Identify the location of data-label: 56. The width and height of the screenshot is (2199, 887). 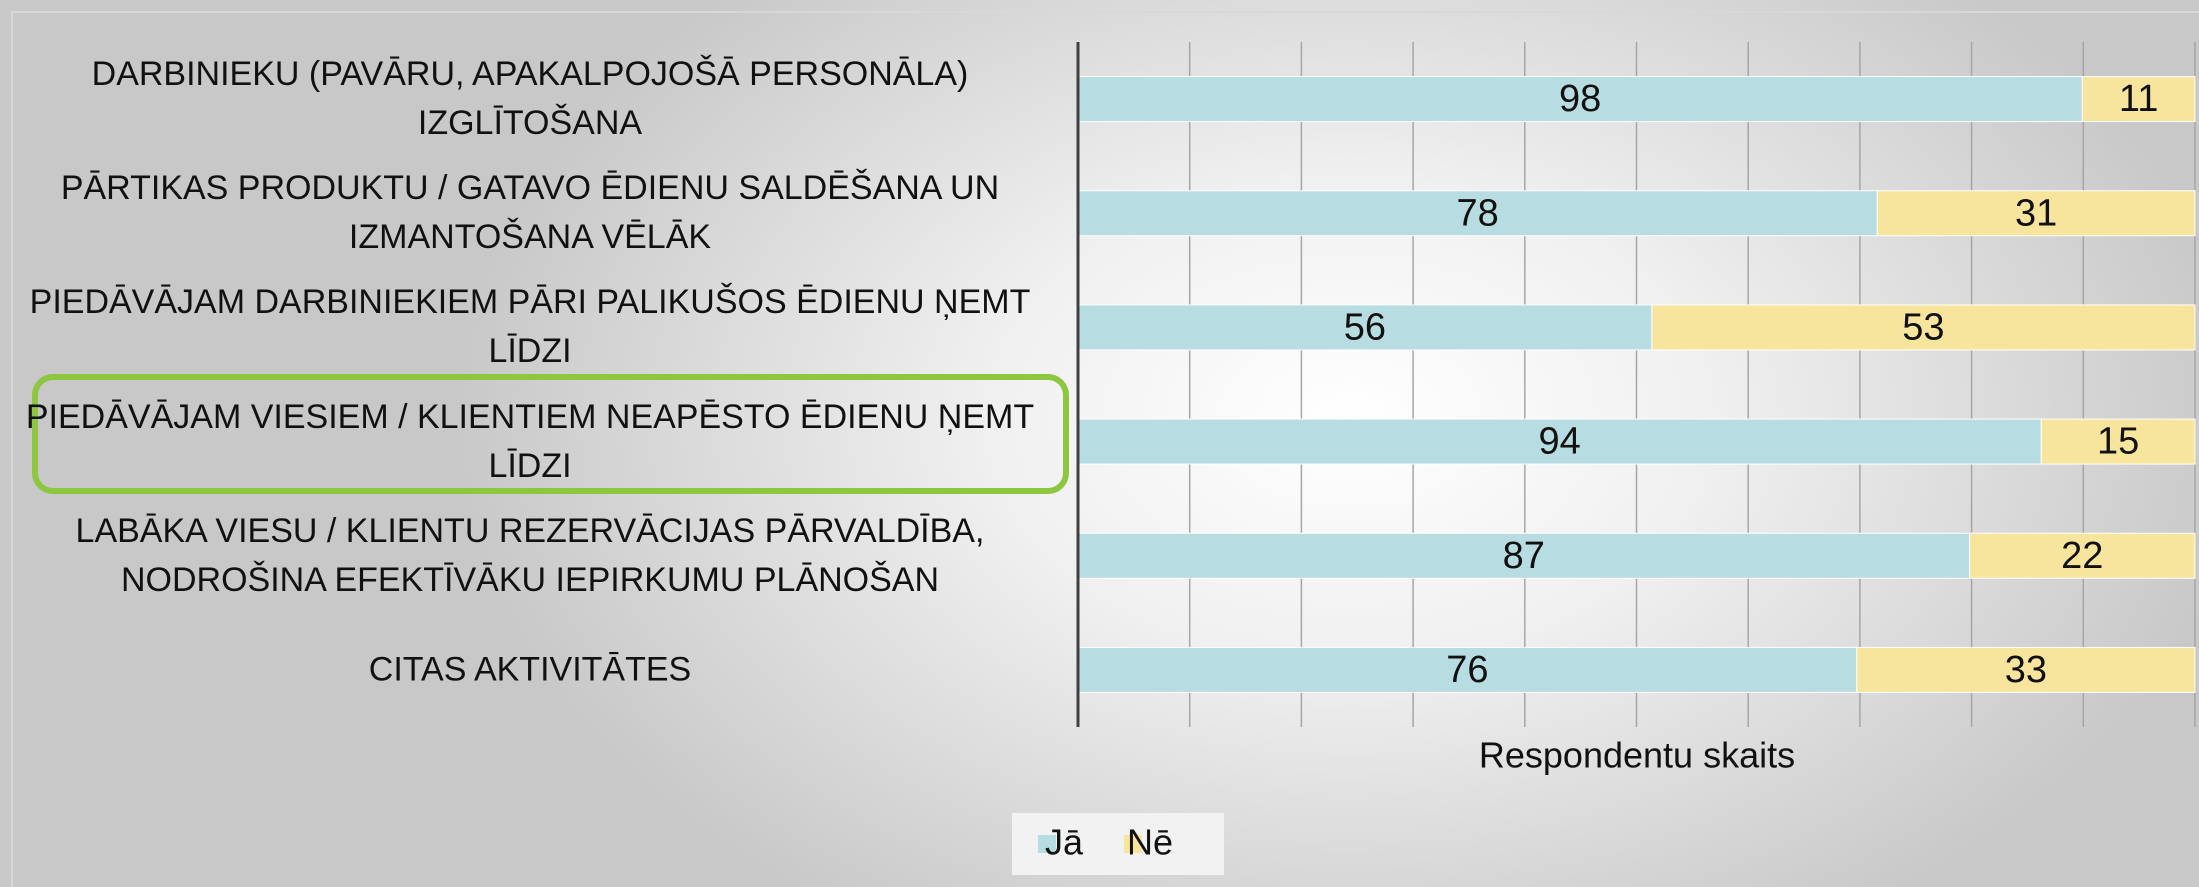
(1365, 327).